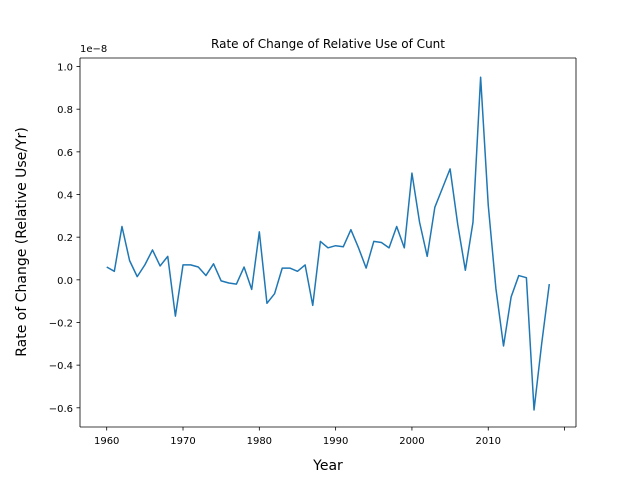  Describe the element at coordinates (488, 441) in the screenshot. I see `x-tick-label: 2010` at that location.